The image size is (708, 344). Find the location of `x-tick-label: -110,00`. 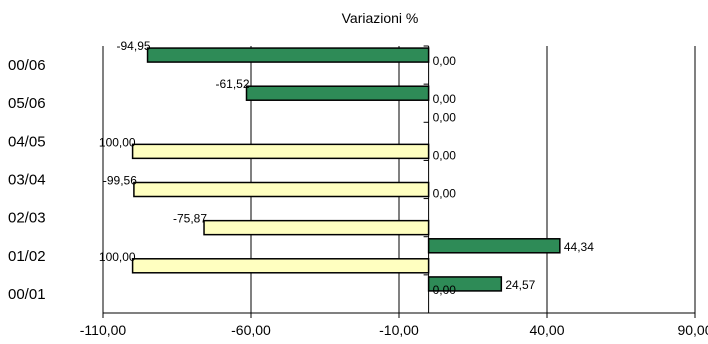

x-tick-label: -110,00 is located at coordinates (103, 330).